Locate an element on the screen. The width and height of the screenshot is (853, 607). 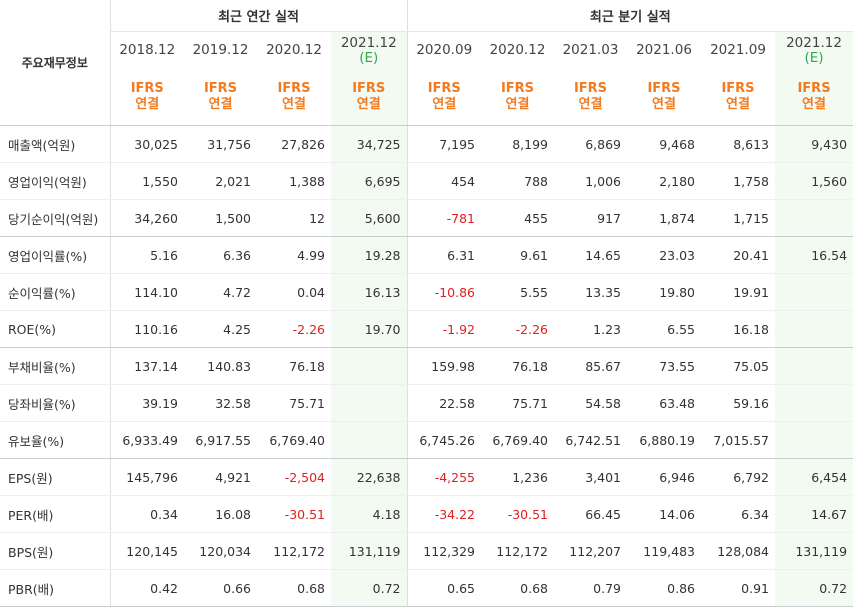
table-cell: 6,933.49 is located at coordinates (147, 440).